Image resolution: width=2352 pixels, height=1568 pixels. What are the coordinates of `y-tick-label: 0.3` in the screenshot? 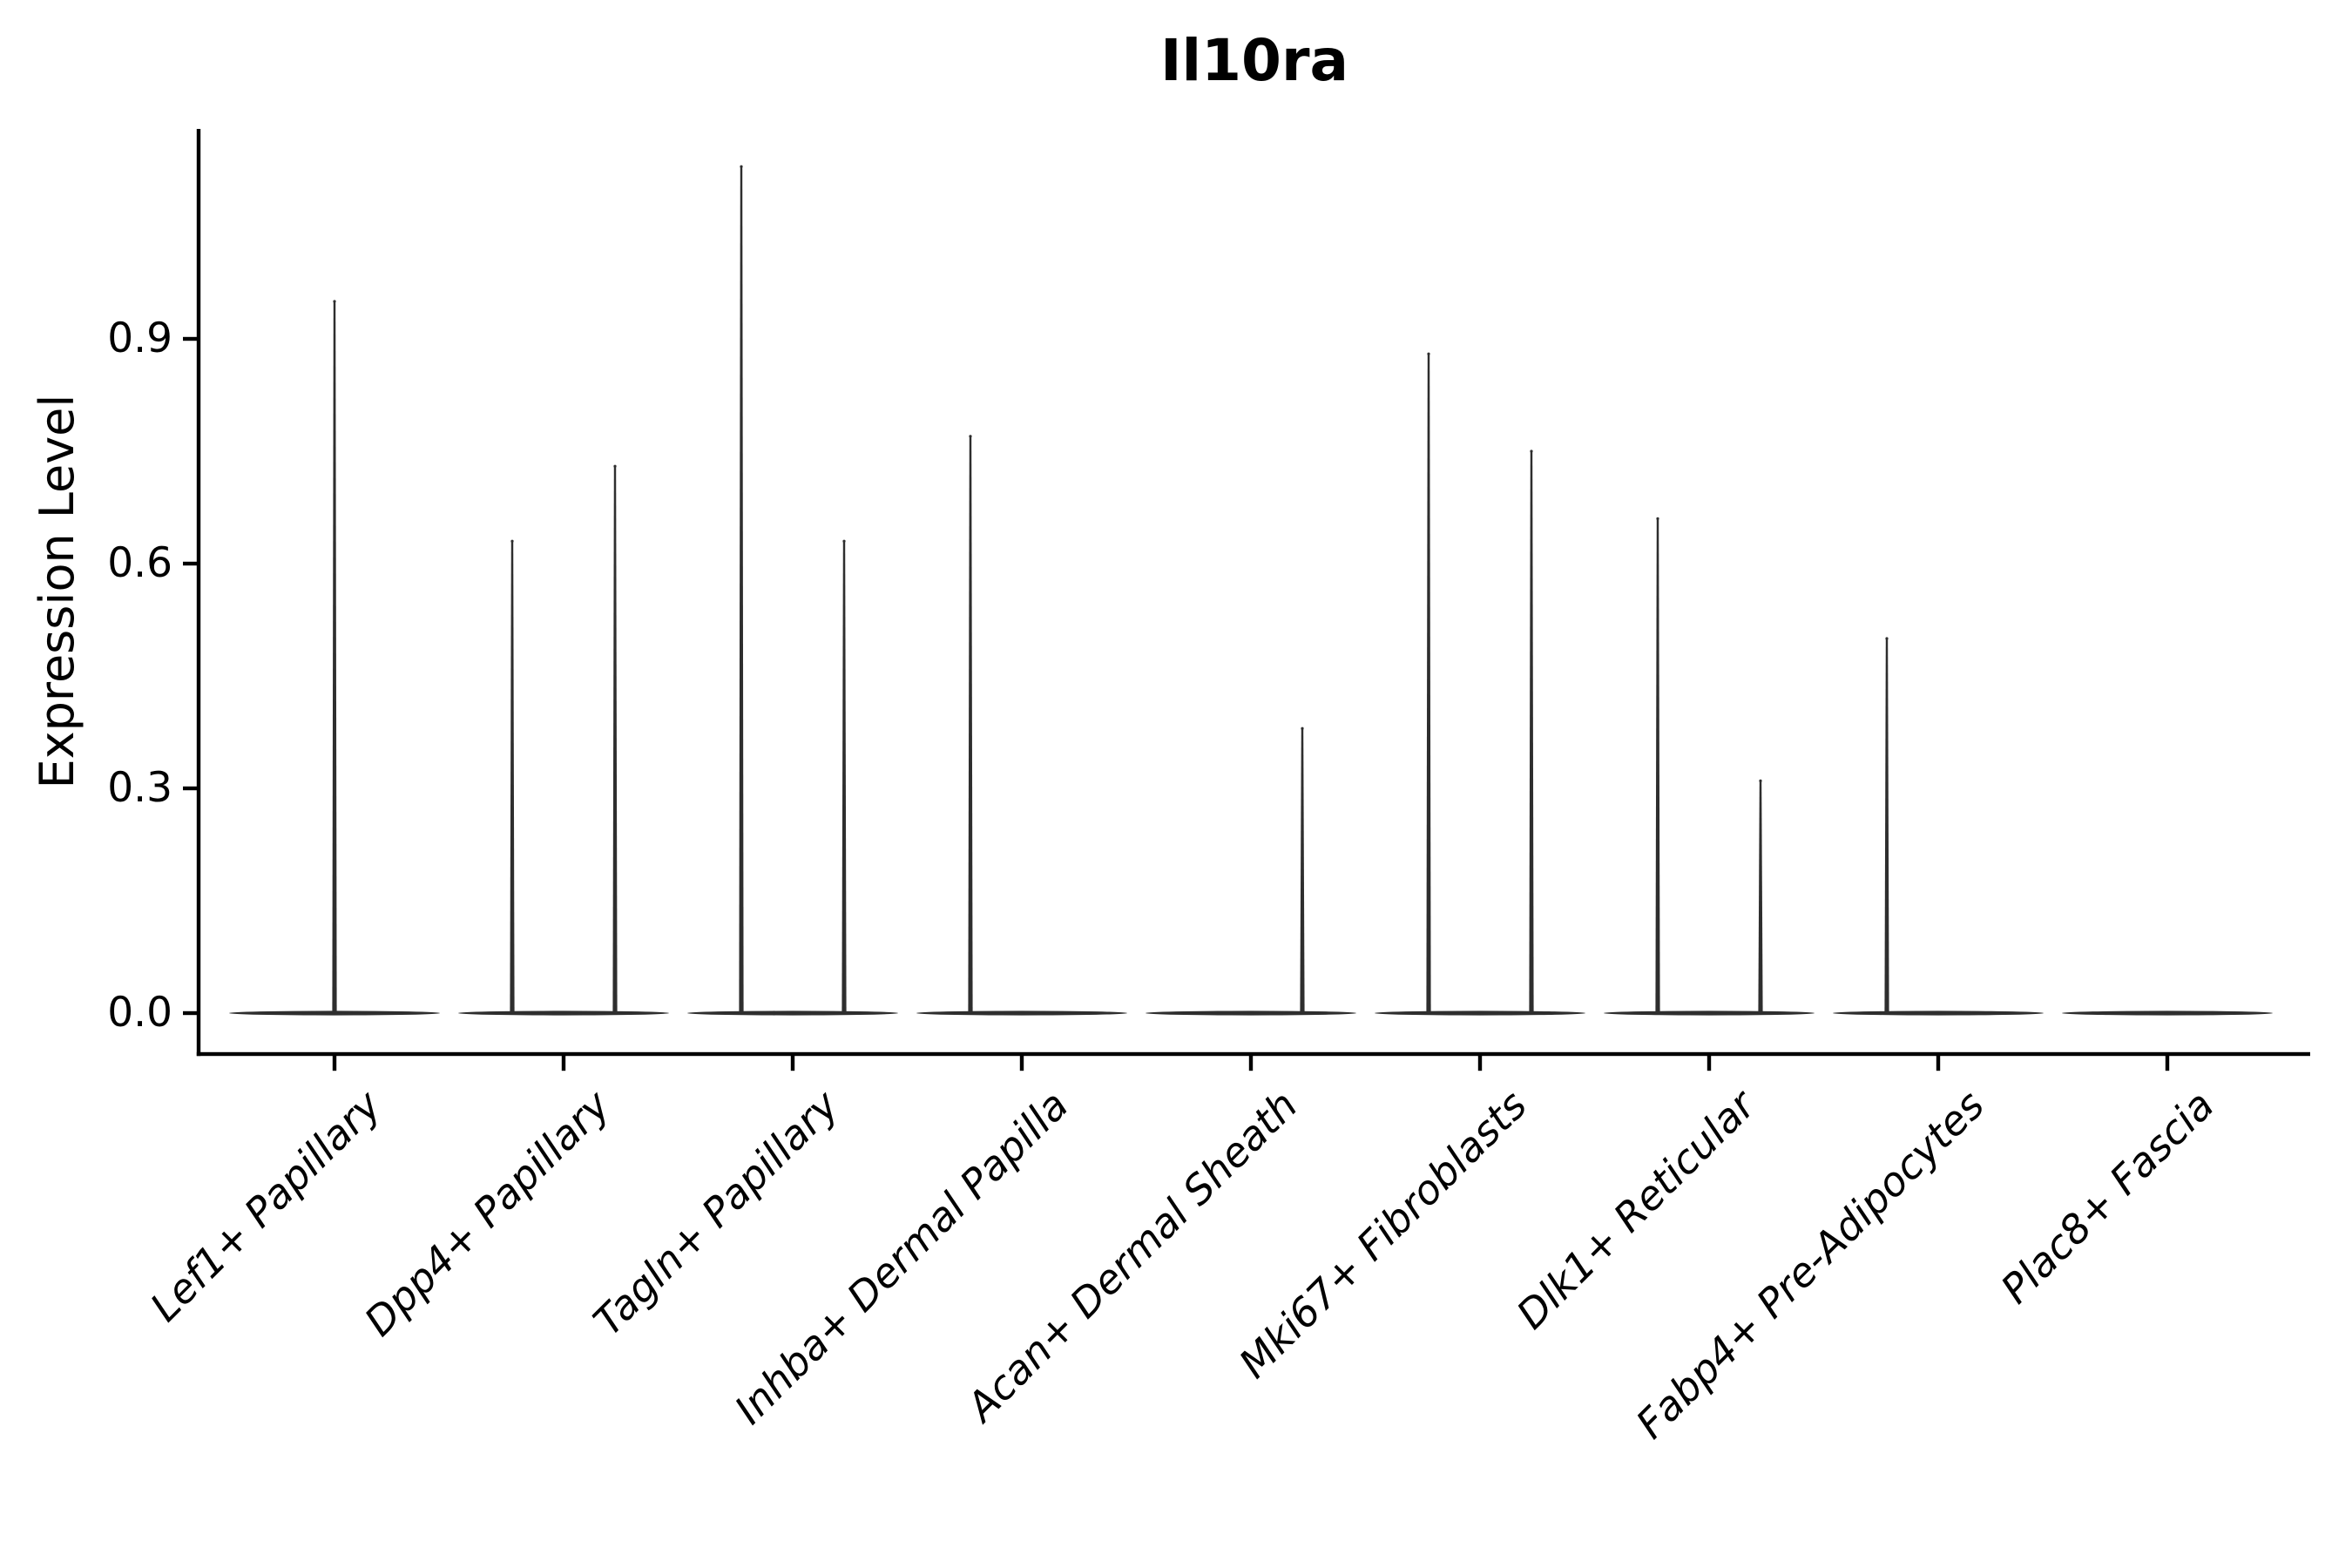 It's located at (139, 788).